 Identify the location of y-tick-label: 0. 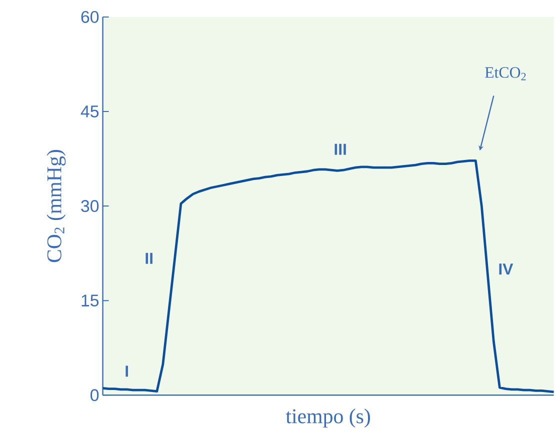
(94, 395).